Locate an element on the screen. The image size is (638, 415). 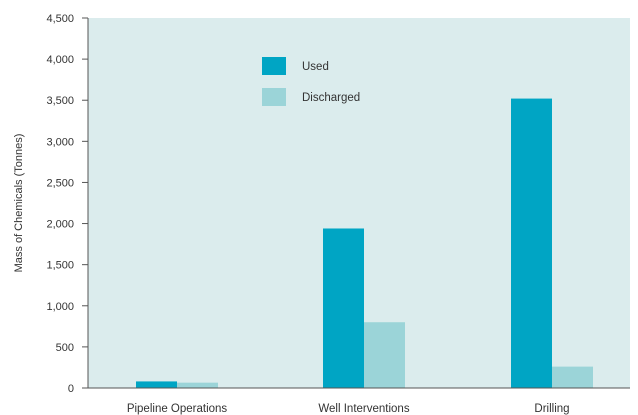
y-tick-label: 2,000 is located at coordinates (60, 225).